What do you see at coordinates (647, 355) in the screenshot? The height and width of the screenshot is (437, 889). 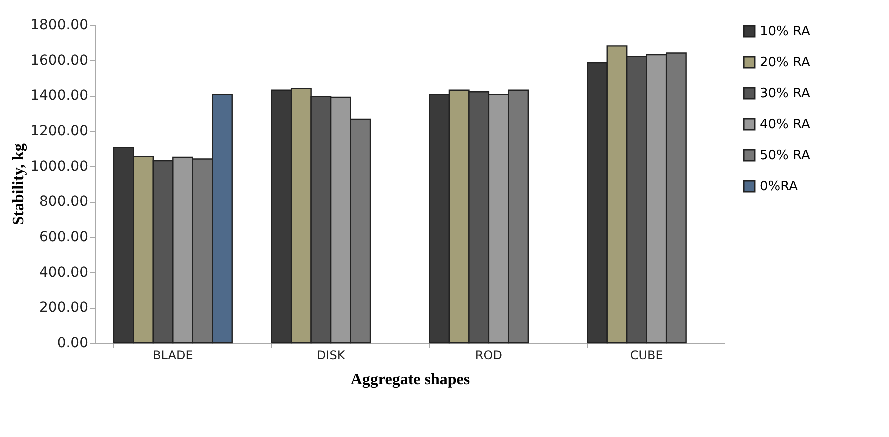 I see `x-tick-label: CUBE` at bounding box center [647, 355].